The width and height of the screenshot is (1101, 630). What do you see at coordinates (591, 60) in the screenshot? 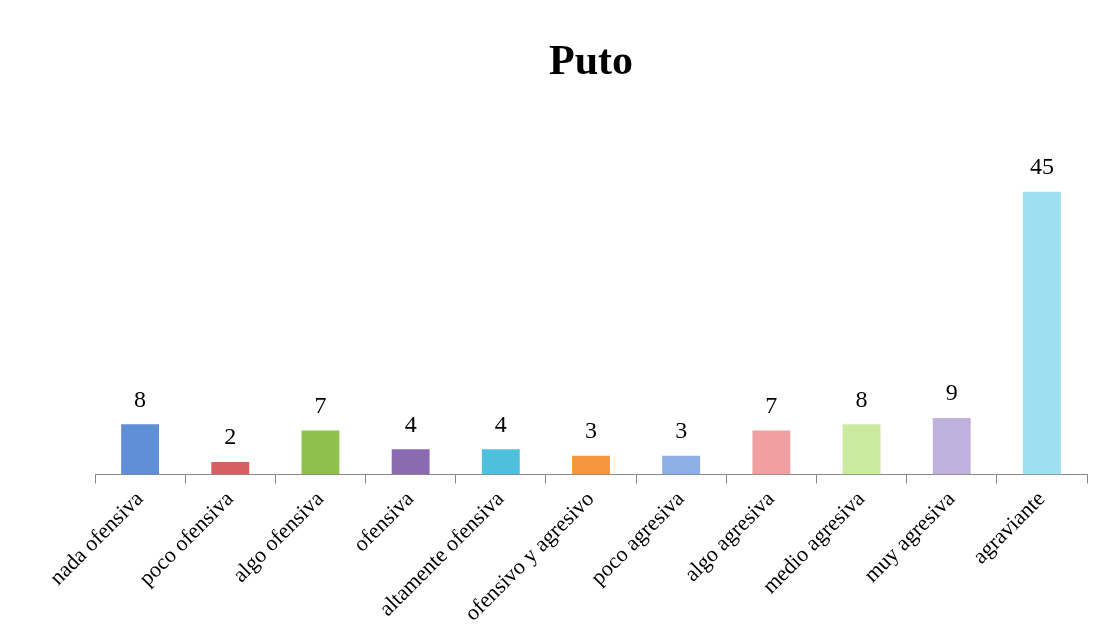
I see `chart-title: Puto` at bounding box center [591, 60].